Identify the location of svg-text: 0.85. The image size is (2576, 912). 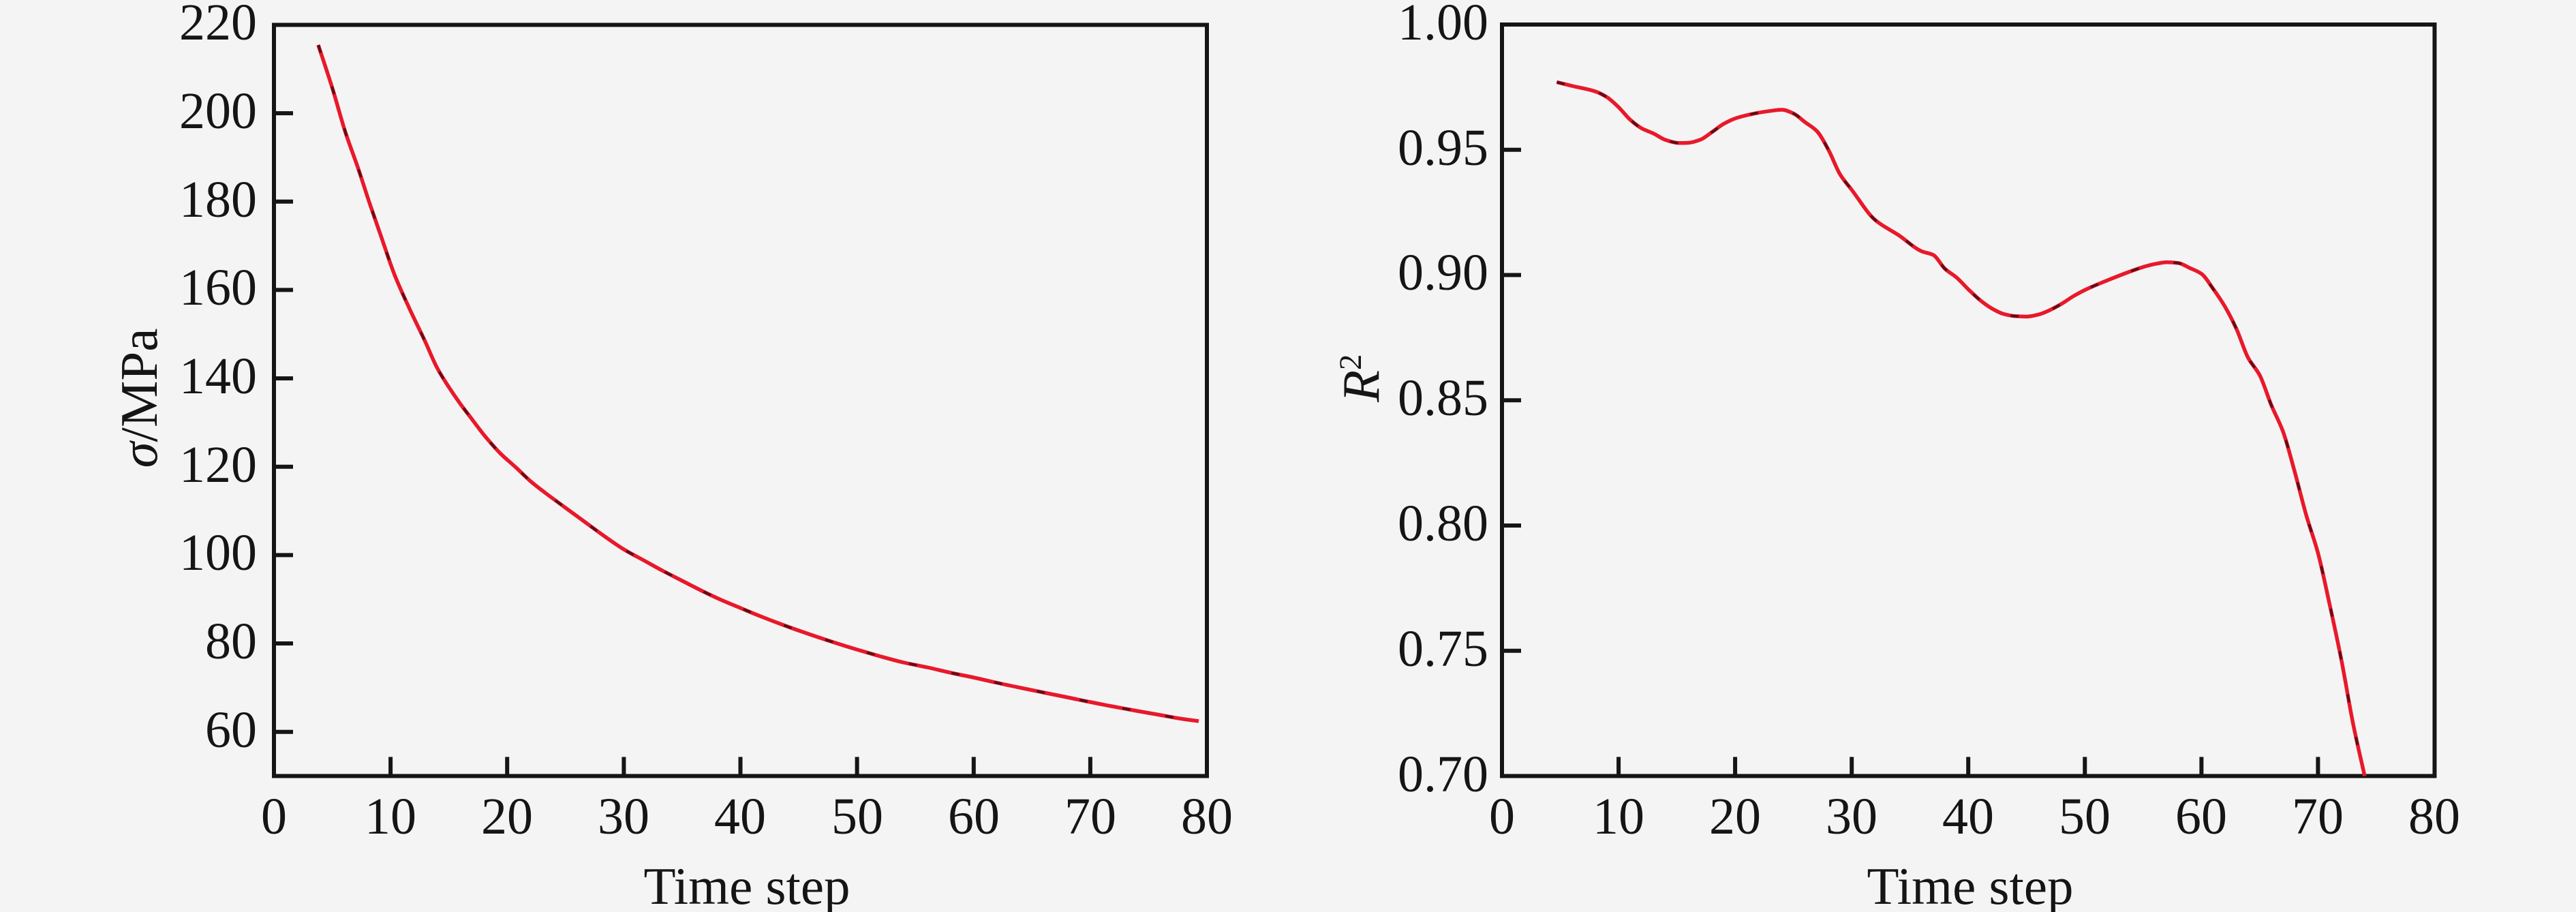
(1443, 398).